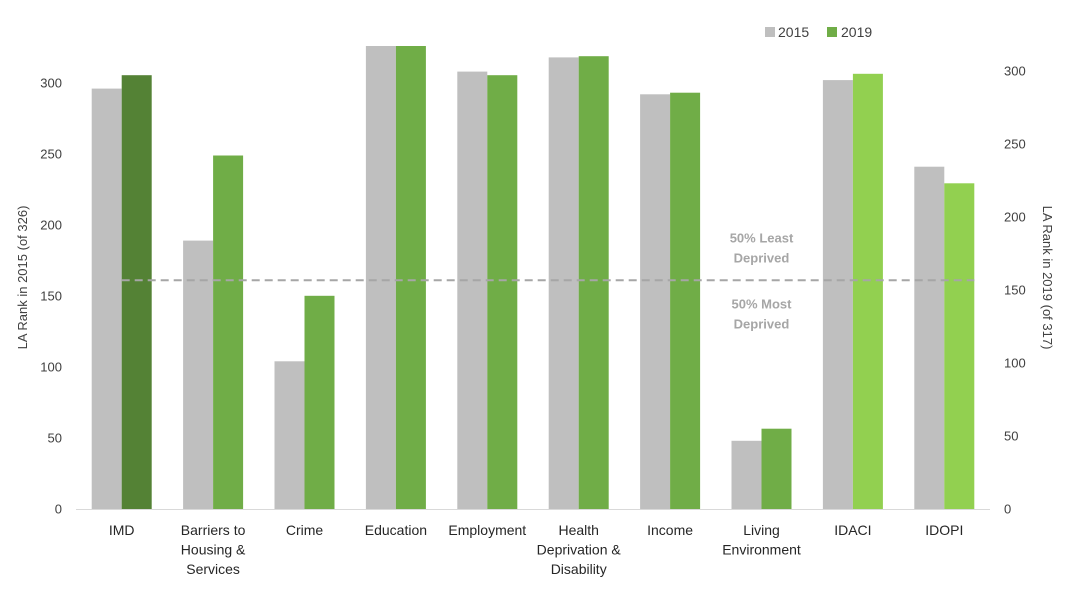 This screenshot has width=1071, height=597. I want to click on left-tick-label-5: 250, so click(51, 153).